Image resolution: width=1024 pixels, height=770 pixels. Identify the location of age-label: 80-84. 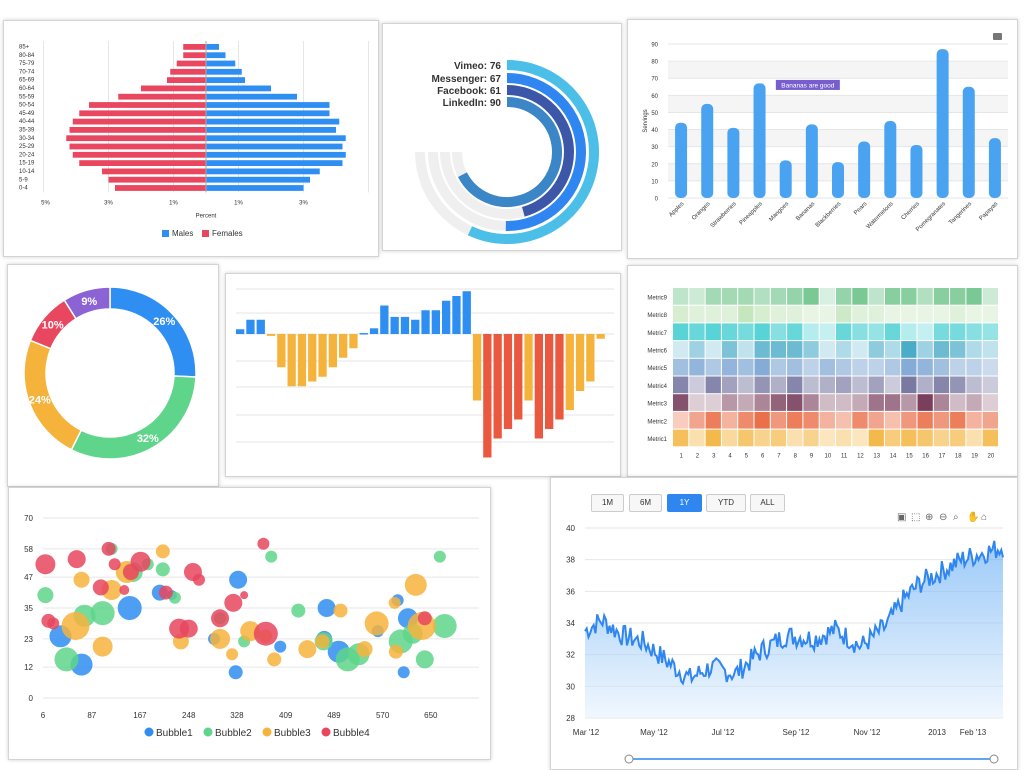
(27, 56).